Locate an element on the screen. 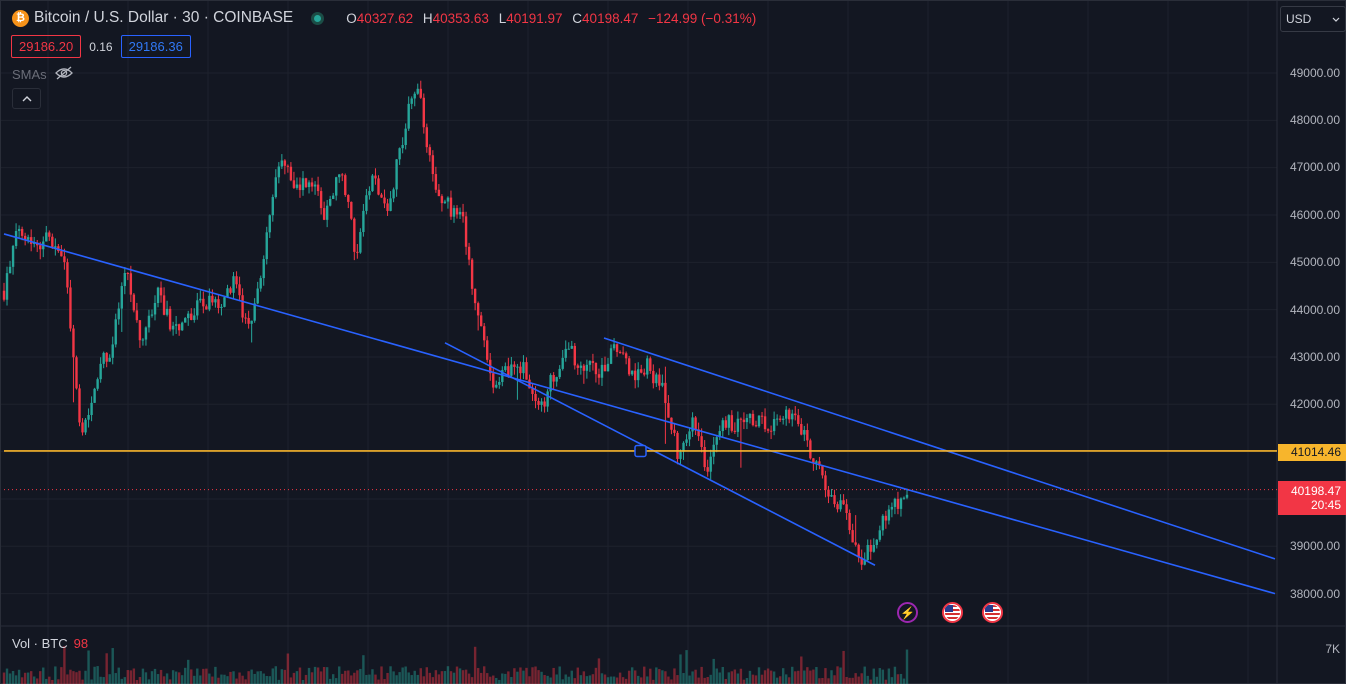  buy-button: 29186.36 is located at coordinates (155, 46).